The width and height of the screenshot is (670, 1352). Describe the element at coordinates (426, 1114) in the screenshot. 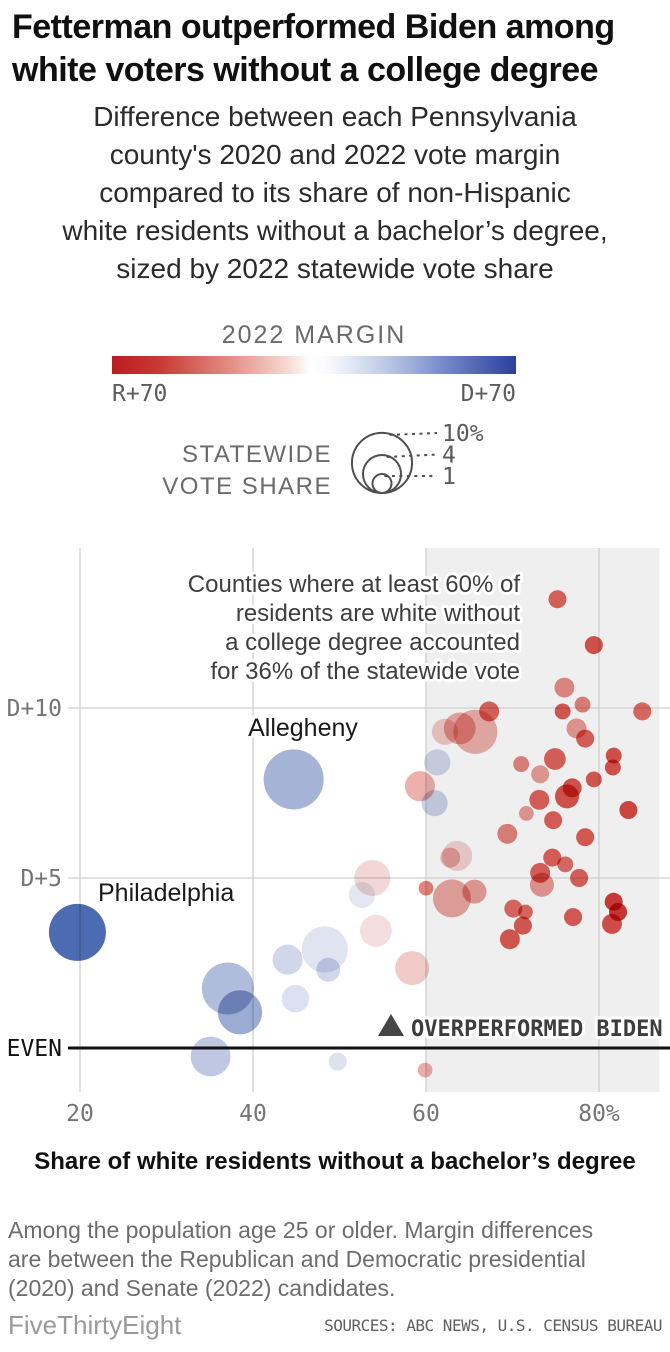

I see `x-tick-label: 60` at that location.